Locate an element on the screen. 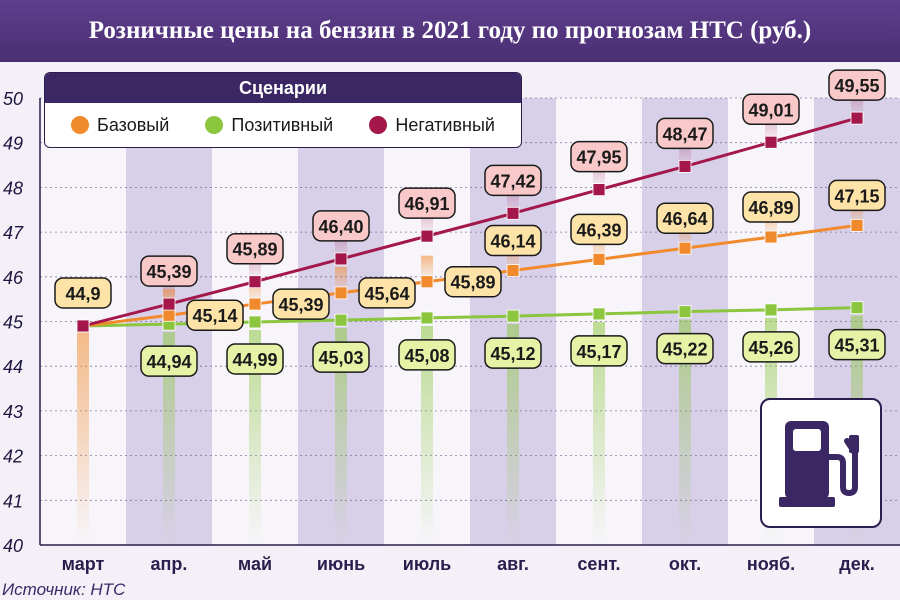 This screenshot has height=600, width=900. data-label-base: 45,14 is located at coordinates (214, 316).